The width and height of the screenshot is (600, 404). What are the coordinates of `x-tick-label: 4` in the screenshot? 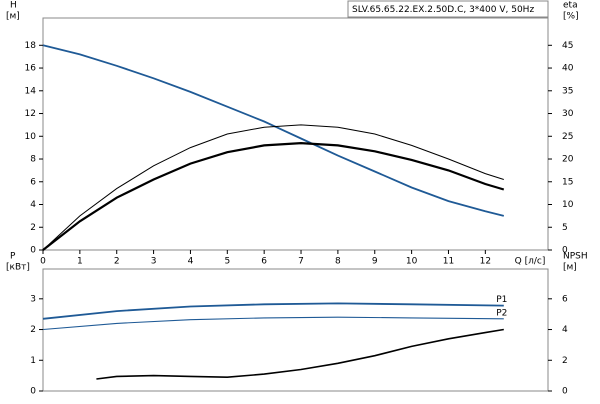 It's located at (191, 262).